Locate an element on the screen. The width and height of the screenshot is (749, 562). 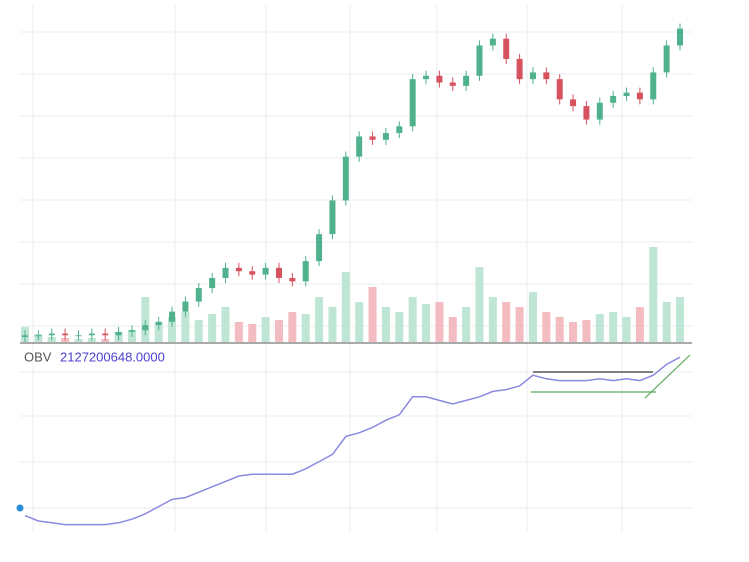
drawn-line is located at coordinates (667, 376).